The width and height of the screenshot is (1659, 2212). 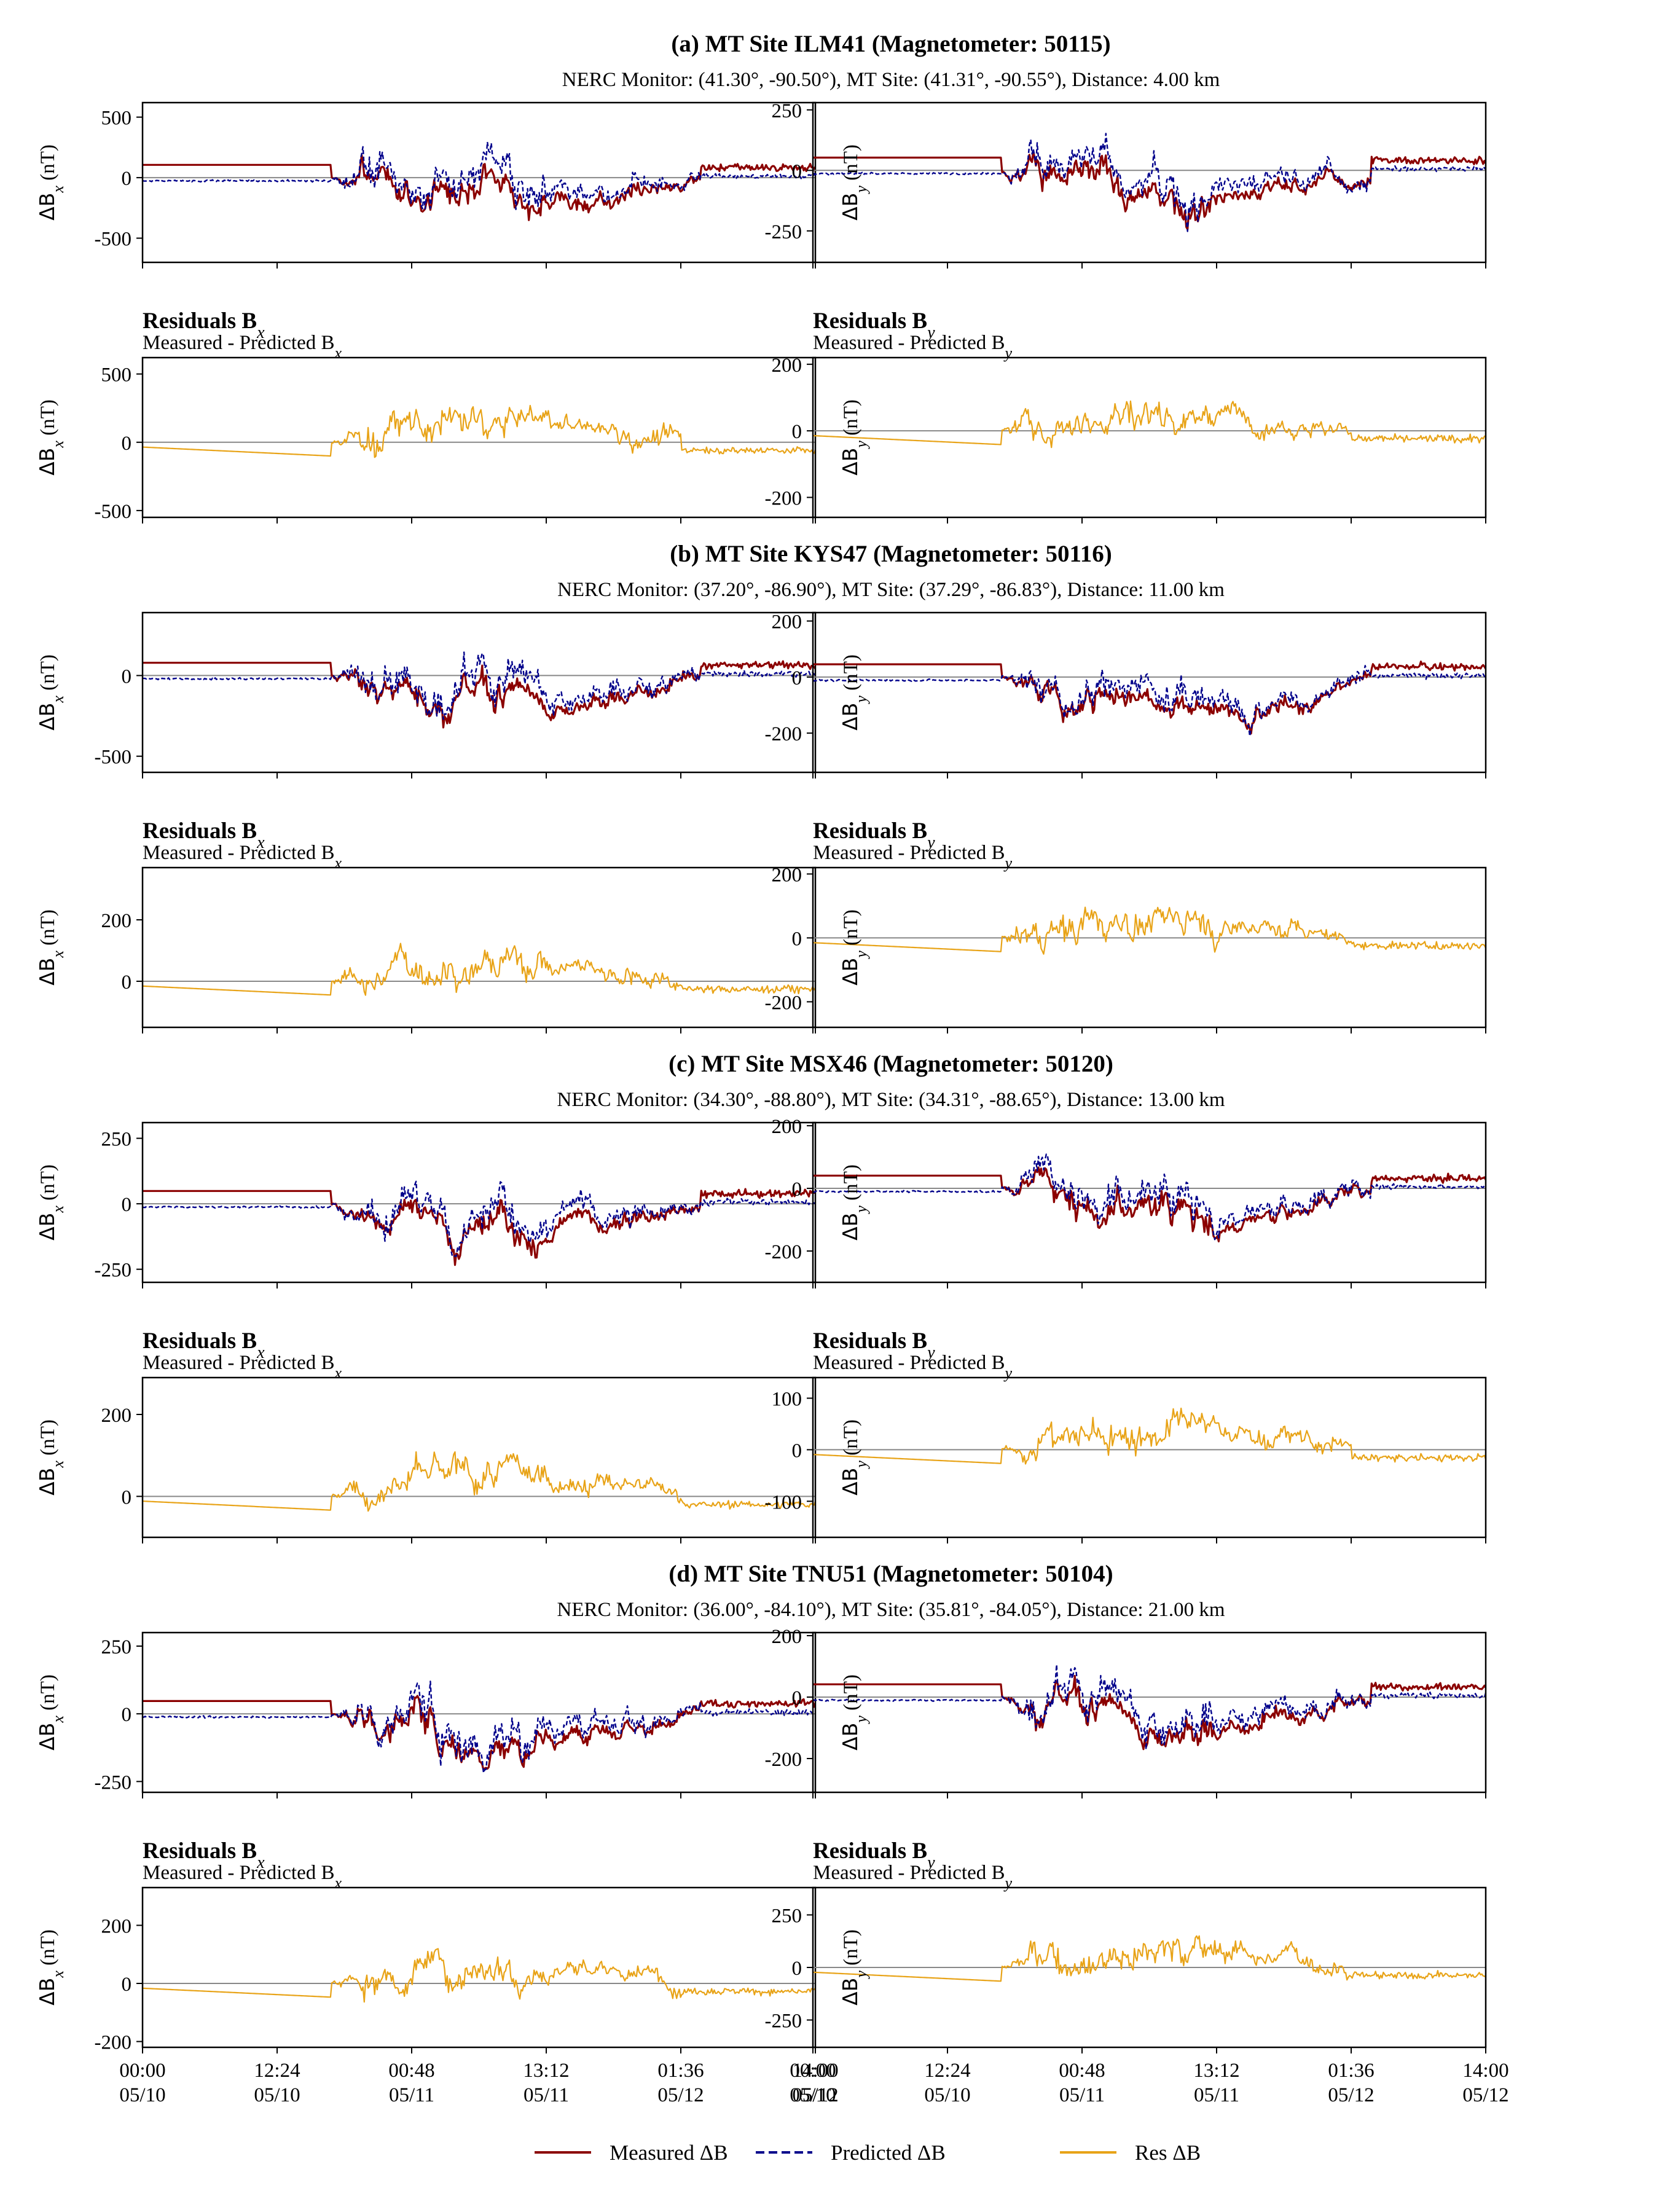 I want to click on legend-item-1: Predicted ΔB, so click(x=851, y=2153).